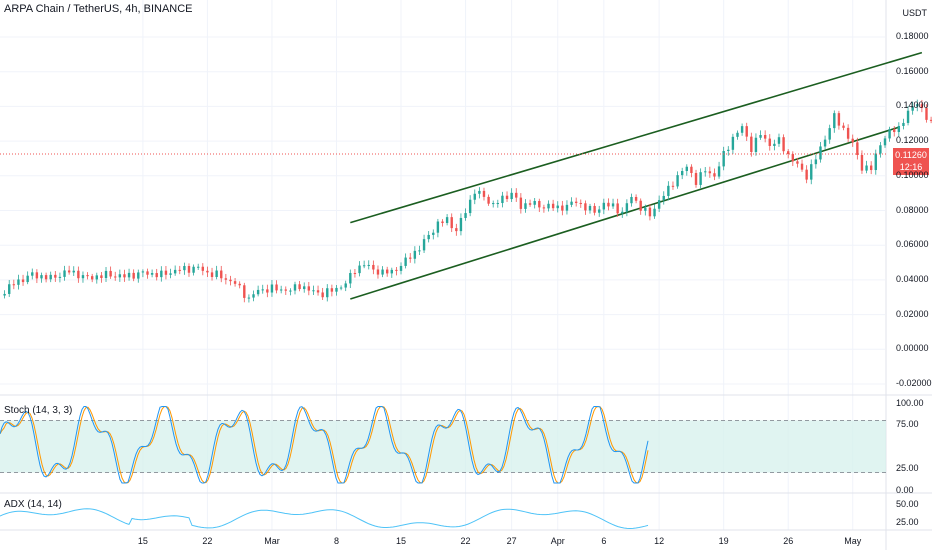  What do you see at coordinates (324, 519) in the screenshot?
I see `adx-path` at bounding box center [324, 519].